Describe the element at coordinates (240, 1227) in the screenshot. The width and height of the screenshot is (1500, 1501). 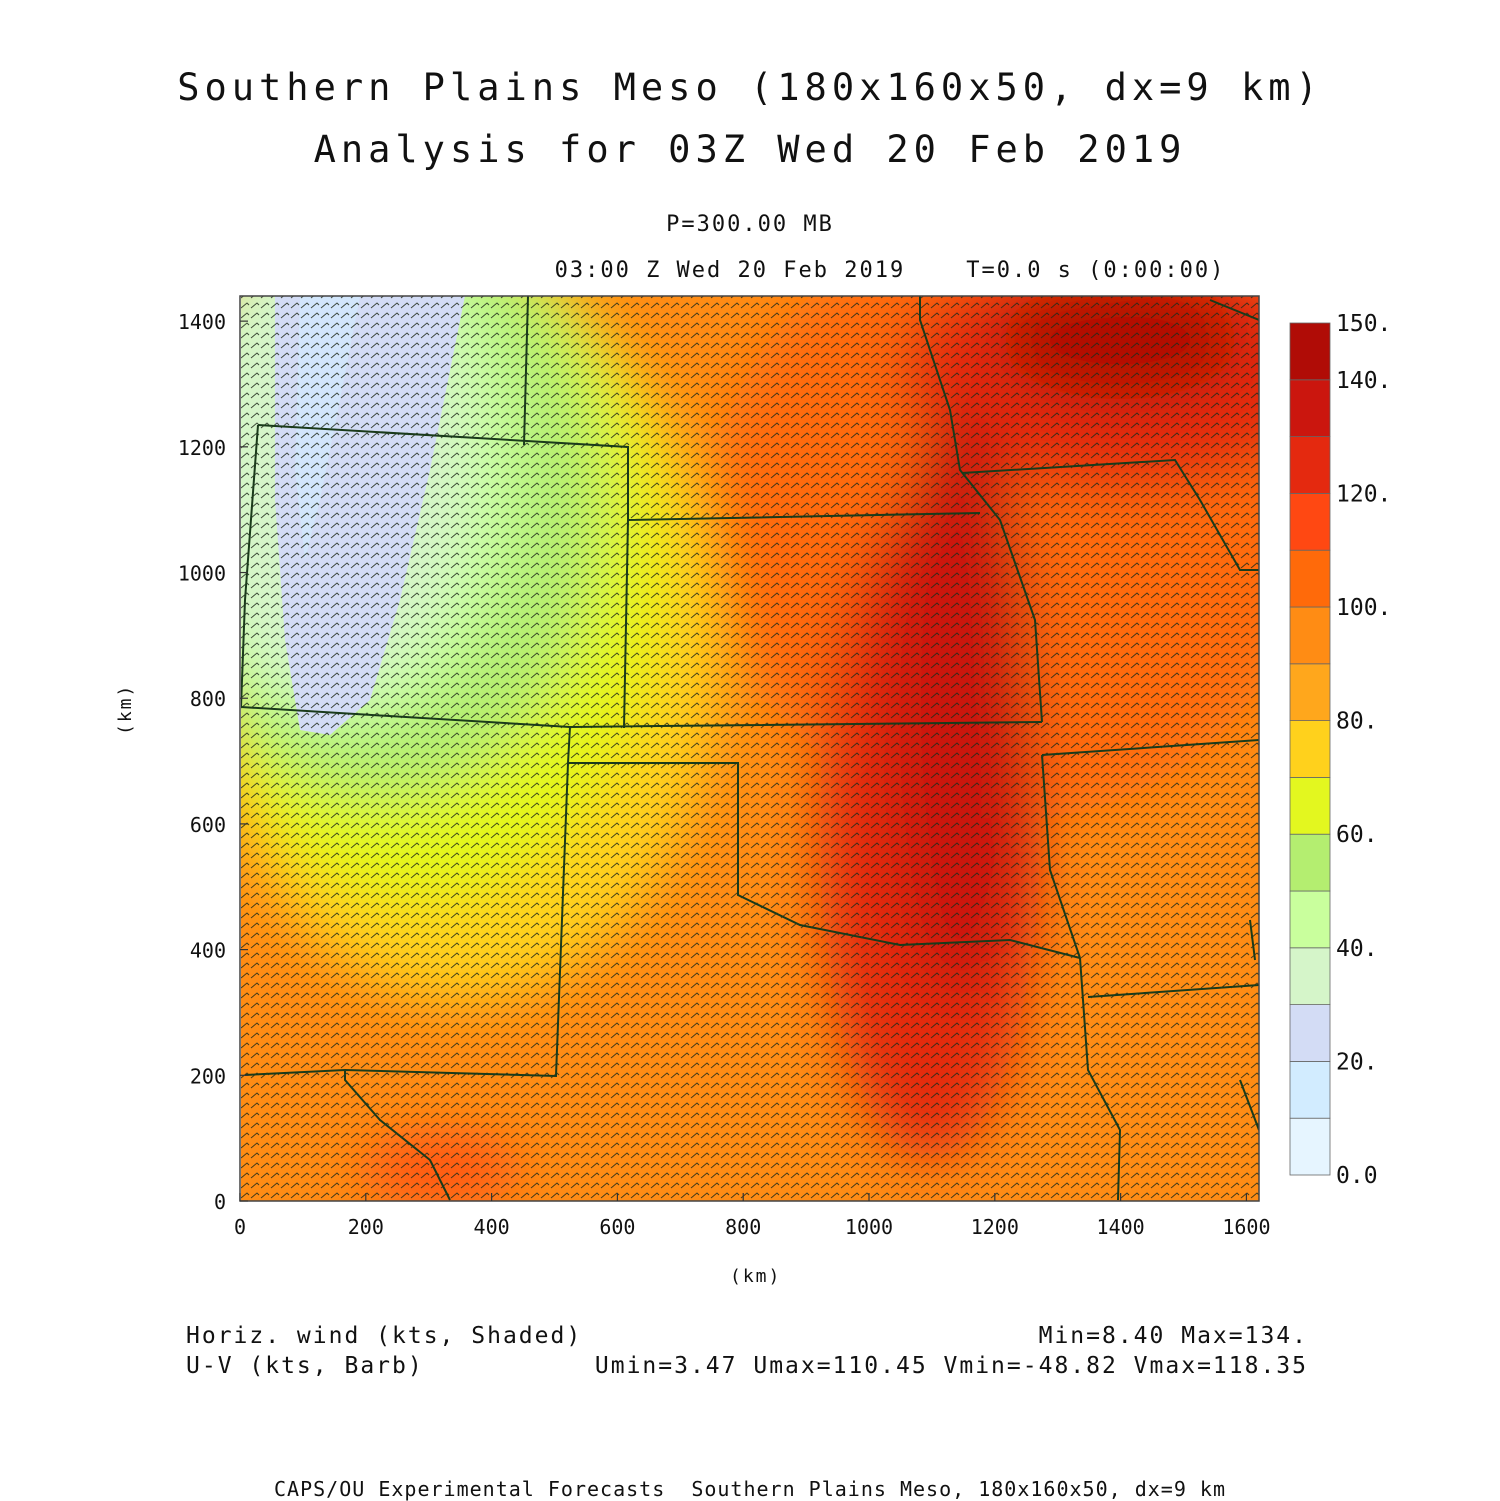
I see `x-tick-label: 0` at that location.